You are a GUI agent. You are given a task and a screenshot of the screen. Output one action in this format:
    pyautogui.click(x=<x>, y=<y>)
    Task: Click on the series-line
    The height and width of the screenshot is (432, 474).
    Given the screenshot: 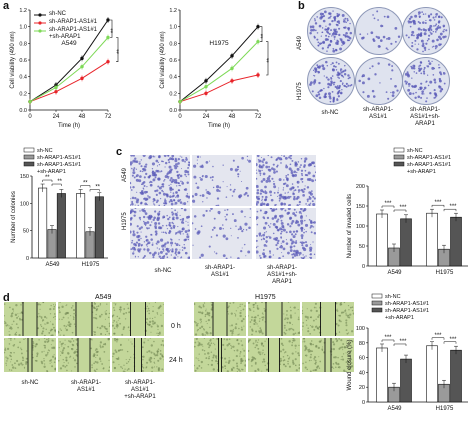 What is the action you would take?
    pyautogui.click(x=219, y=64)
    